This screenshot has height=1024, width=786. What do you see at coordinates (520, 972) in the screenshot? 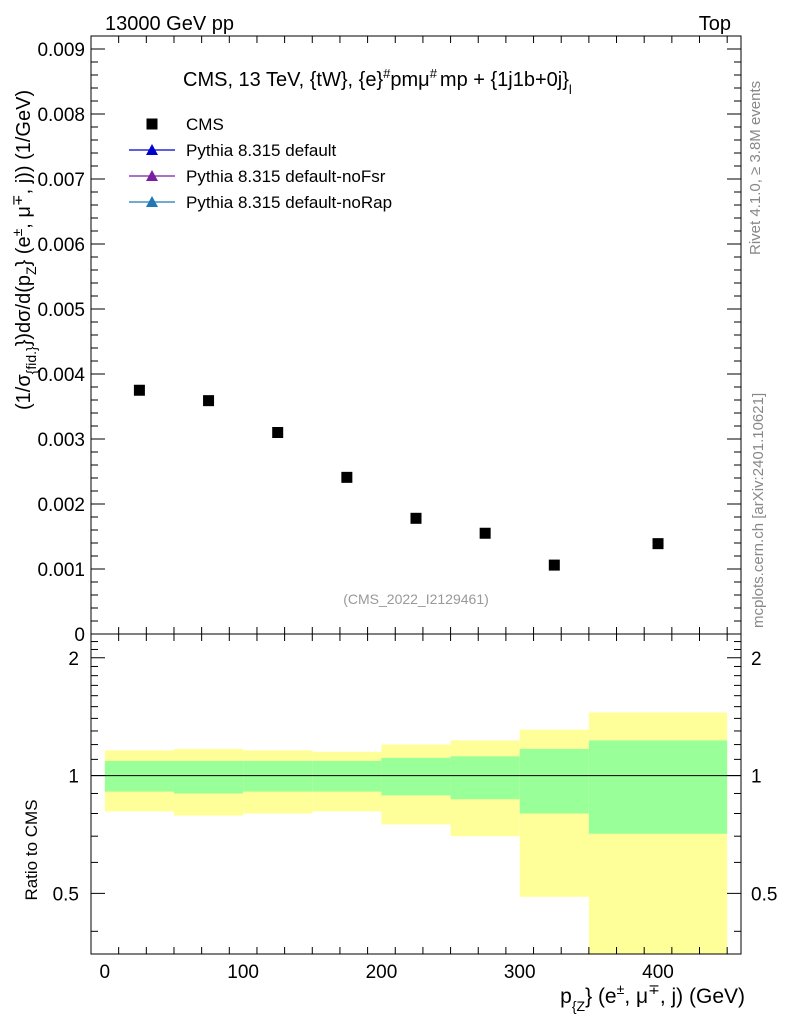
I see `x-tick-label: 300` at bounding box center [520, 972].